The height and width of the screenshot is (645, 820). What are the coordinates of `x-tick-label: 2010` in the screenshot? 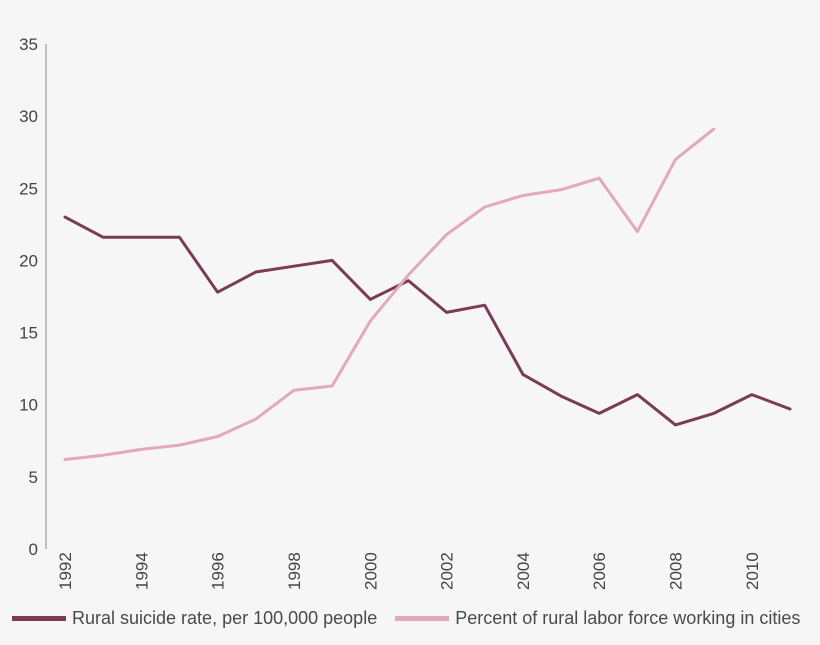 It's located at (752, 571).